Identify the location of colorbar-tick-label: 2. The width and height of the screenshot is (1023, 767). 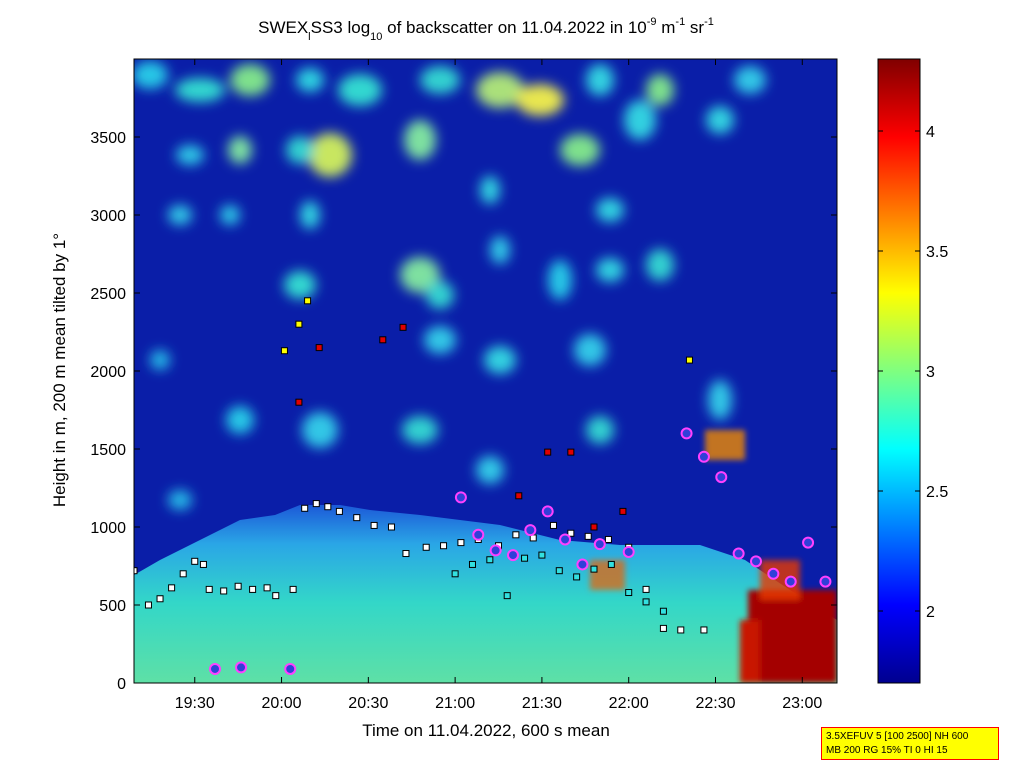
(930, 612).